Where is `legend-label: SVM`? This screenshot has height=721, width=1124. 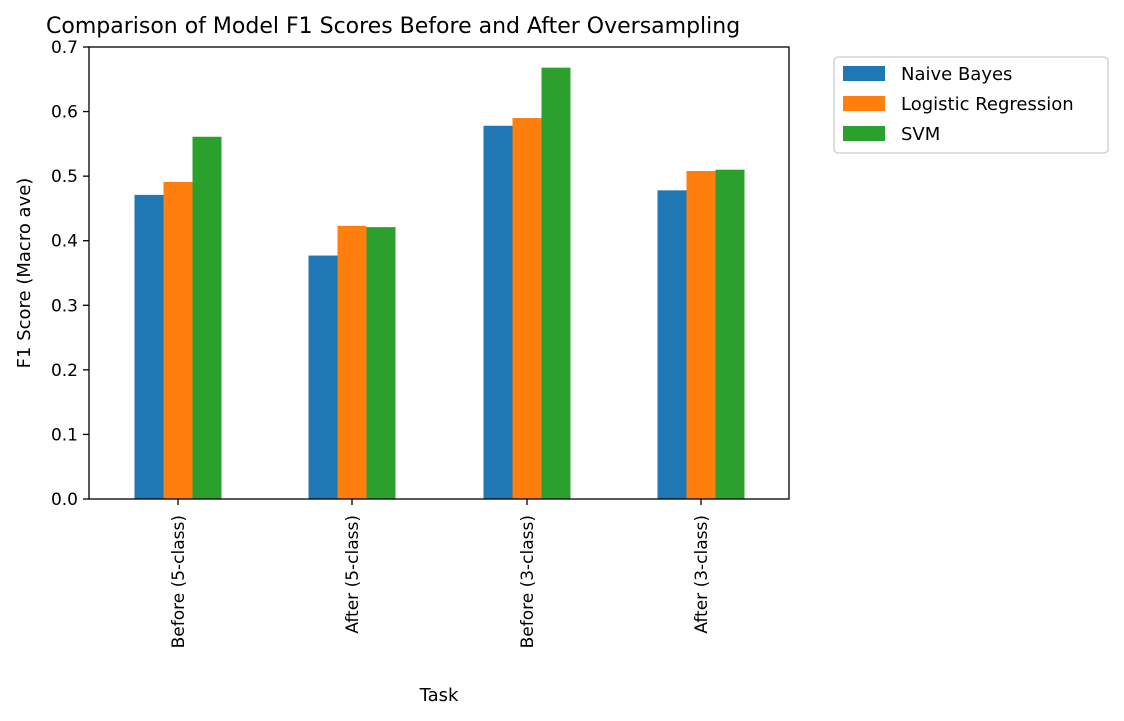
legend-label: SVM is located at coordinates (920, 134).